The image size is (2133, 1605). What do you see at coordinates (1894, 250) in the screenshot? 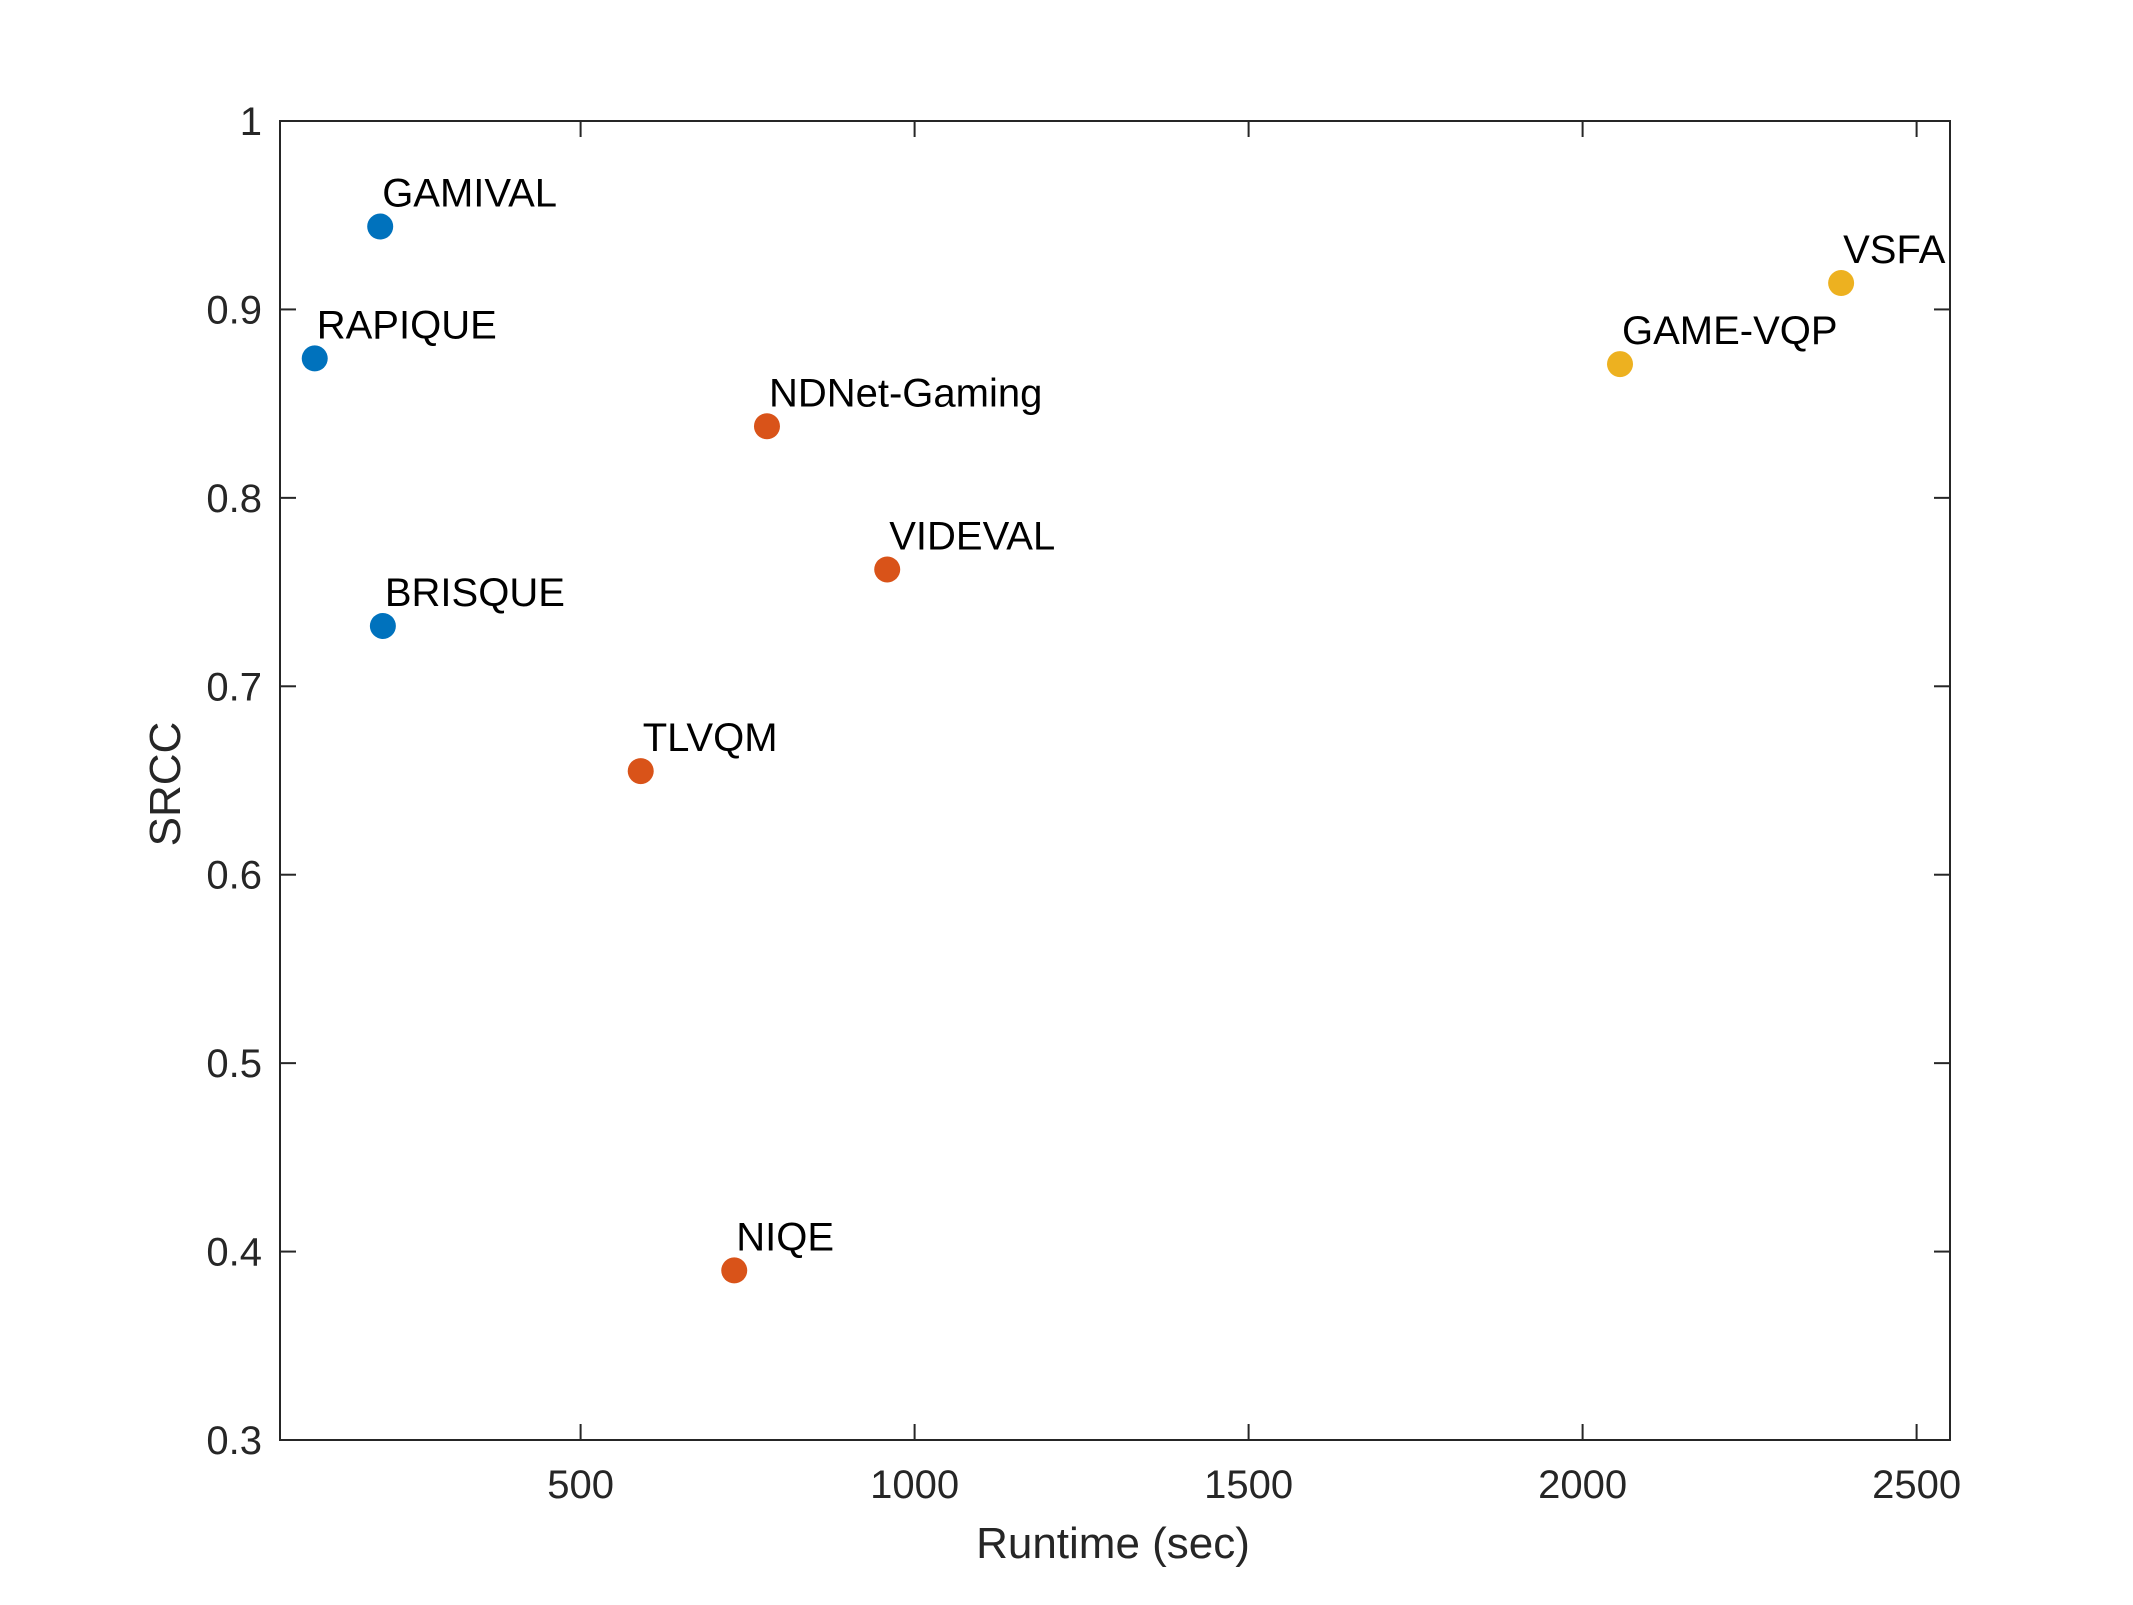
I see `data-point-label: VSFA` at bounding box center [1894, 250].